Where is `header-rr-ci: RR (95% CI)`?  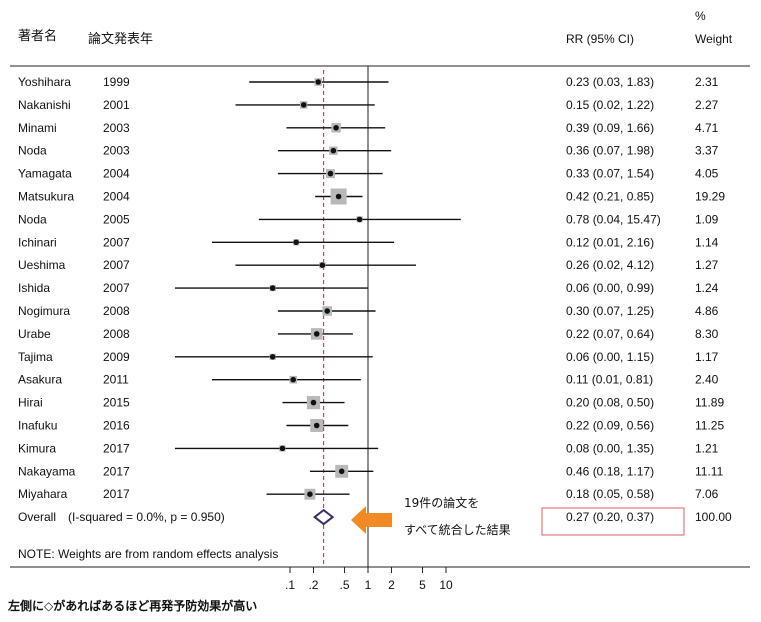
header-rr-ci: RR (95% CI) is located at coordinates (600, 39).